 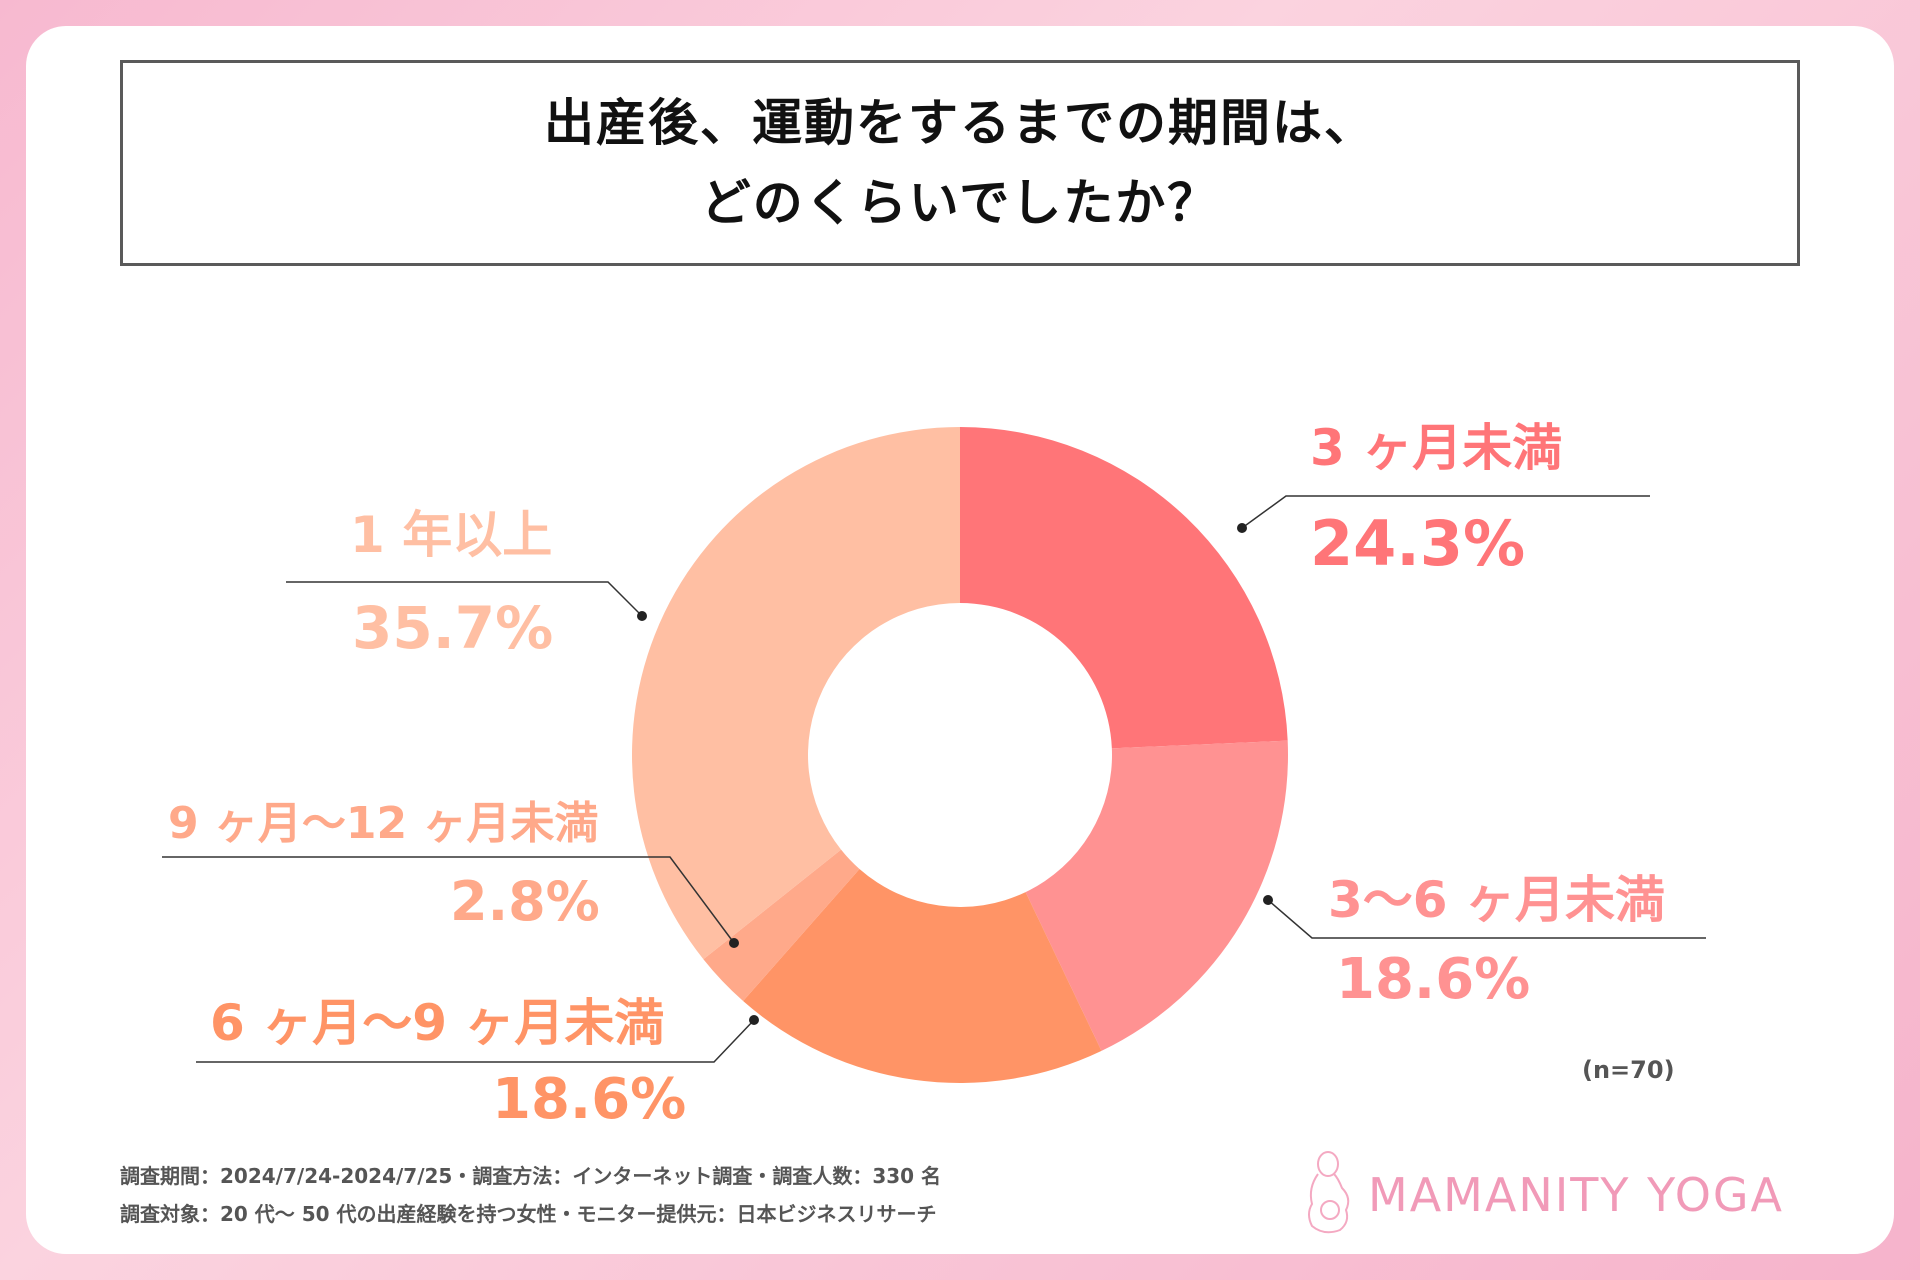 What do you see at coordinates (960, 203) in the screenshot?
I see `title-line-2: どのくらいでしたか？` at bounding box center [960, 203].